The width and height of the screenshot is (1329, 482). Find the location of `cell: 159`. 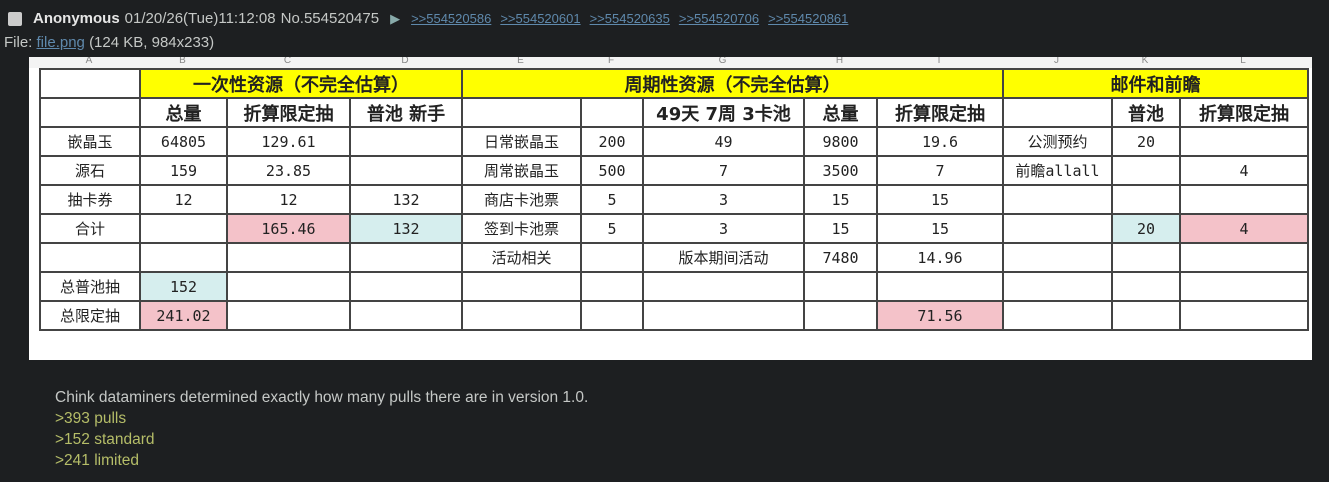

cell: 159 is located at coordinates (183, 170).